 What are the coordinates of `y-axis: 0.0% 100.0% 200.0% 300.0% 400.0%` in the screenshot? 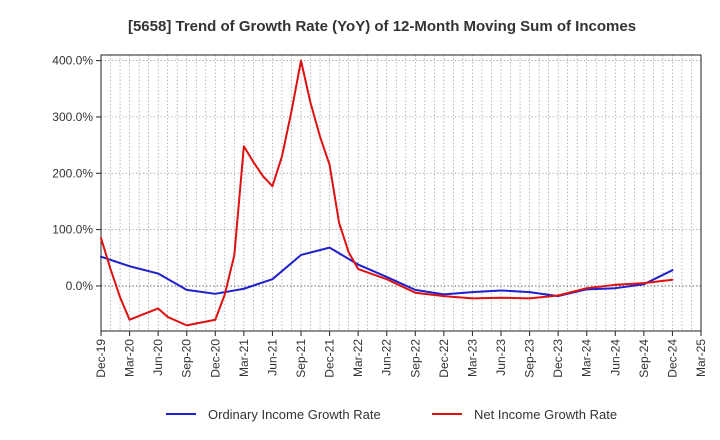 It's located at (76, 173).